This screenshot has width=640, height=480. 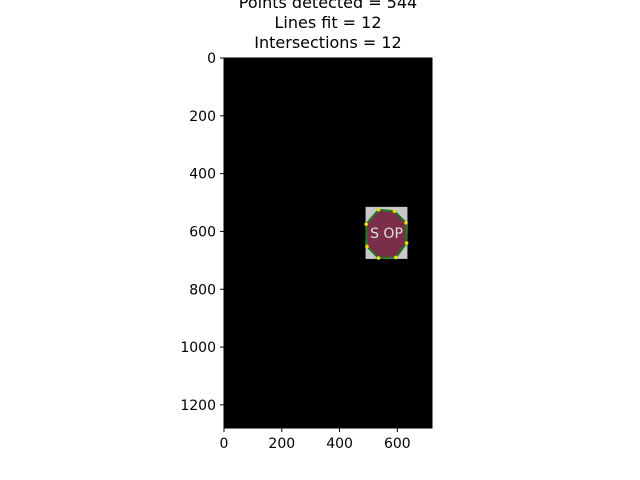 I want to click on y-tick-label: 0, so click(x=211, y=59).